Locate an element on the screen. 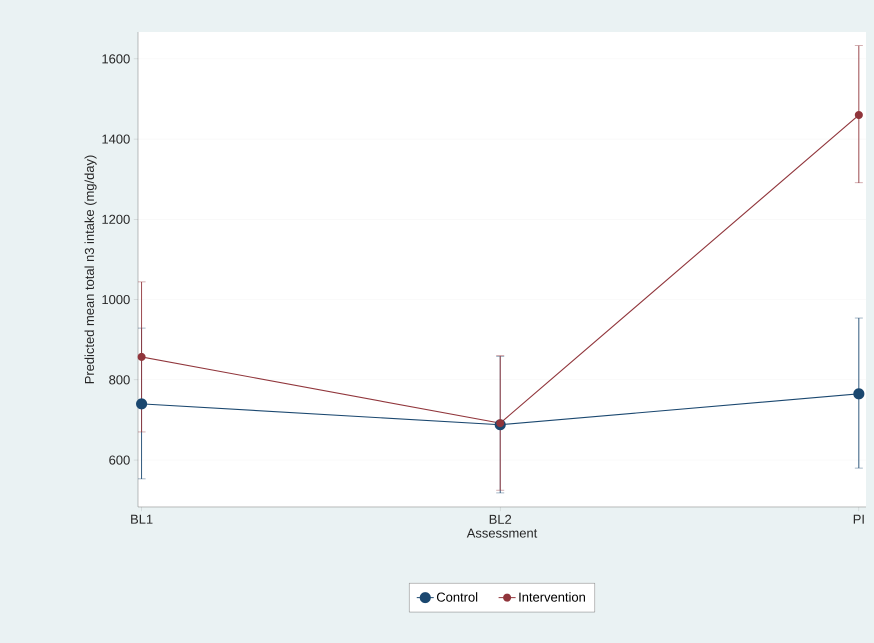  y-tick-label: 1200 is located at coordinates (116, 219).